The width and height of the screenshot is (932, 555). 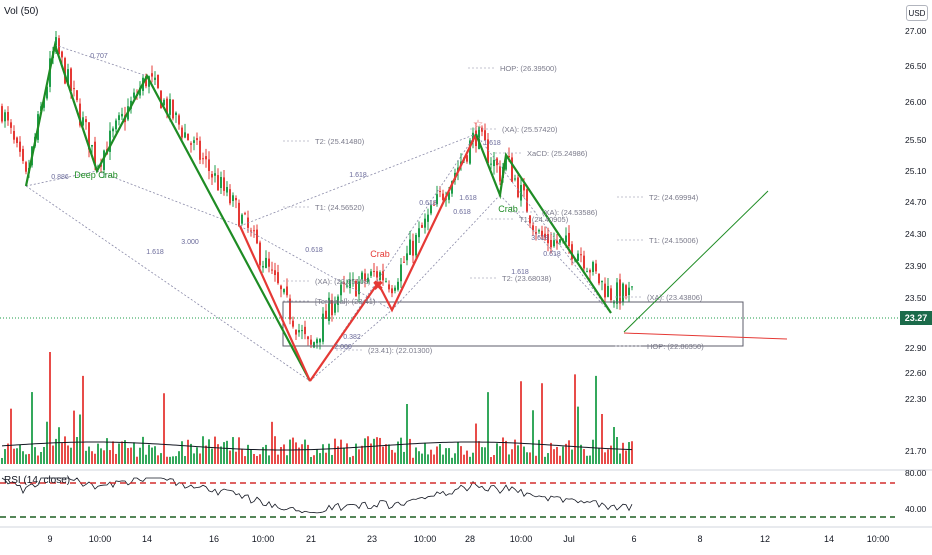 What do you see at coordinates (555, 254) in the screenshot?
I see `harmonic-connector-line` at bounding box center [555, 254].